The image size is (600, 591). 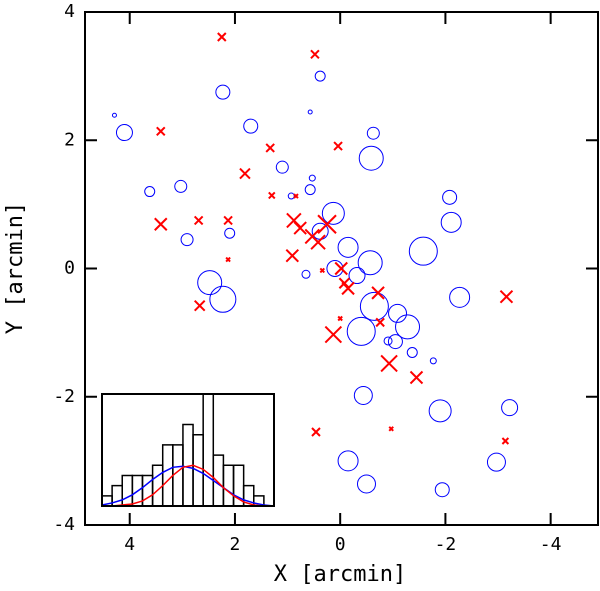 What do you see at coordinates (551, 544) in the screenshot?
I see `x-tick-label: -4` at bounding box center [551, 544].